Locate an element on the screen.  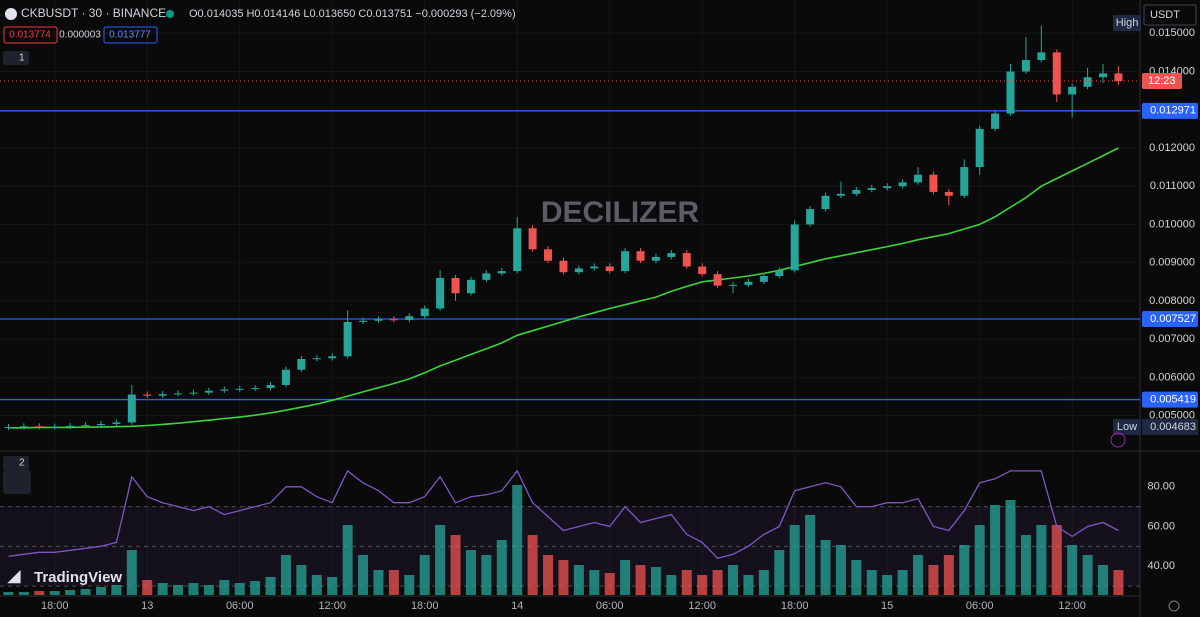
price-line-label: 0.005419 is located at coordinates (1173, 399).